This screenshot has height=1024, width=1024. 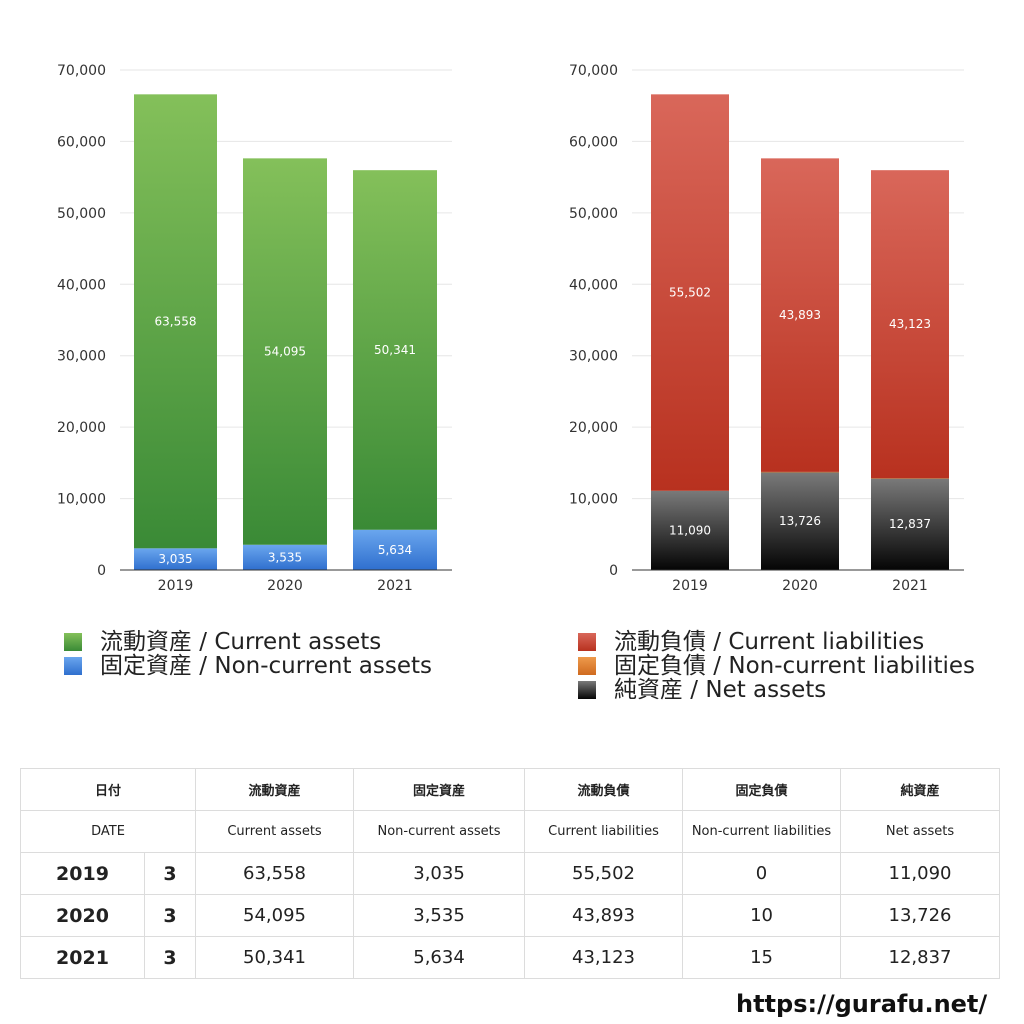 I want to click on table-cell: 12,837, so click(x=920, y=957).